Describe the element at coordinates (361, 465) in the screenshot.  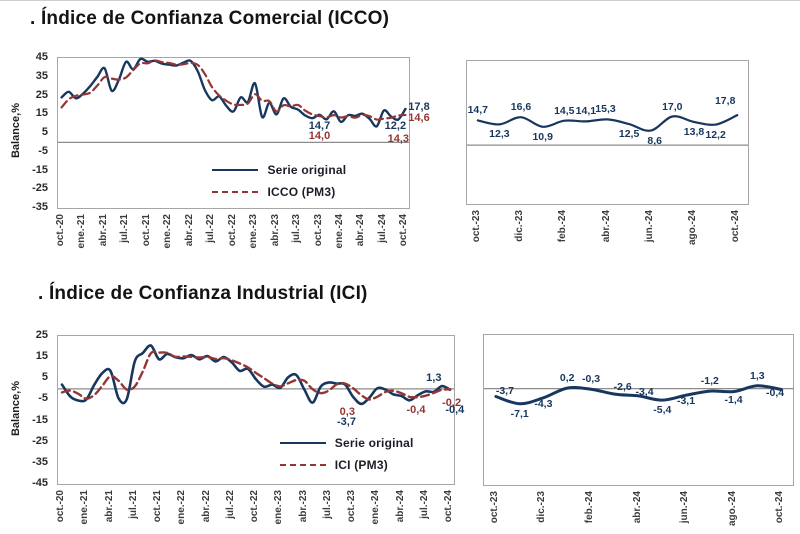
I see `legend-label: ICI (PM3)` at that location.